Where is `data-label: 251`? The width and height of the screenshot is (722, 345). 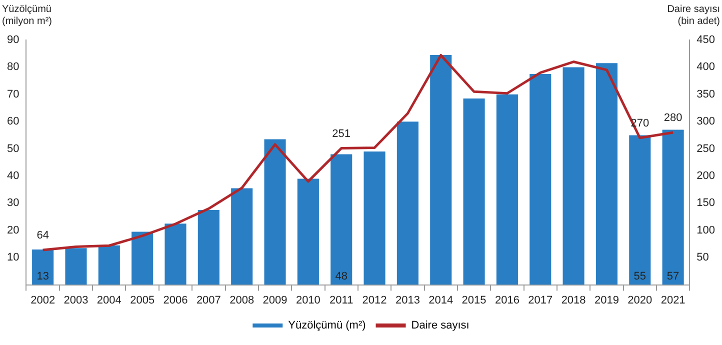 data-label: 251 is located at coordinates (341, 134).